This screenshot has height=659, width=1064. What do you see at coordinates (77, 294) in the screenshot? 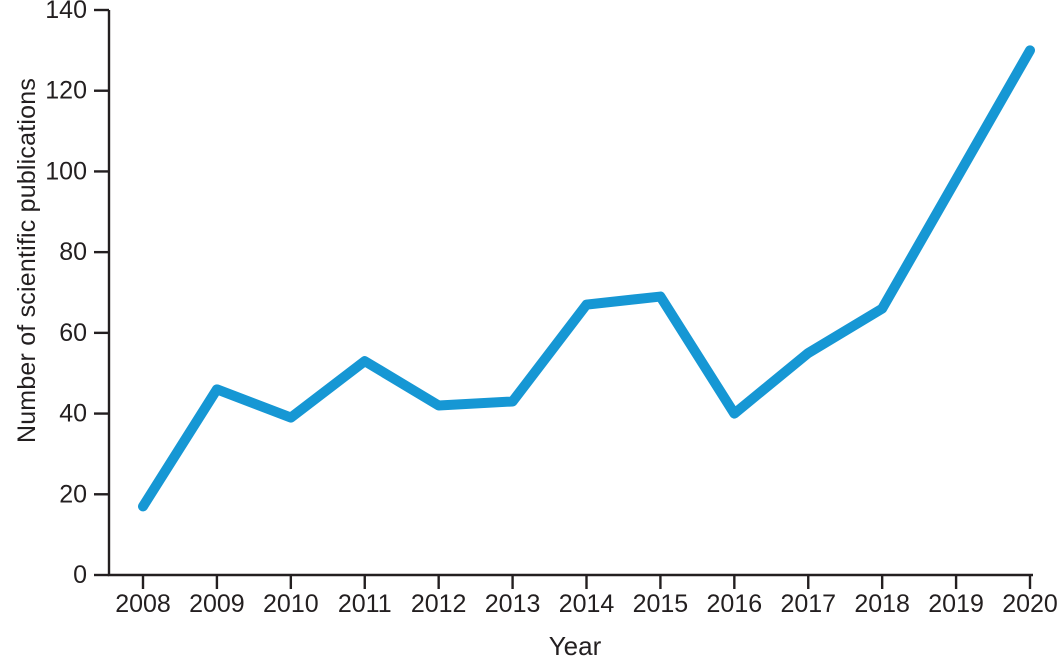
I see `y-axis-ticks: 0 20 40 60 80 100 120 140` at bounding box center [77, 294].